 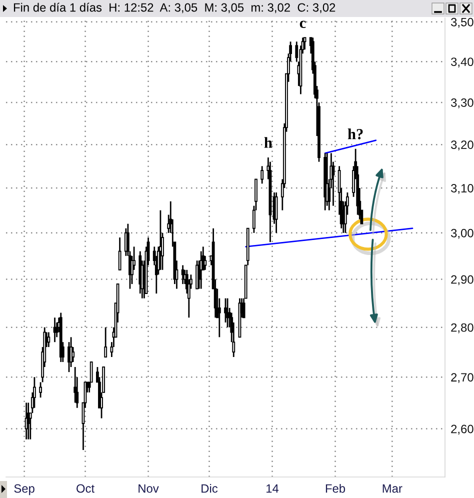 I want to click on x-tick-label: Oct, so click(x=85, y=488).